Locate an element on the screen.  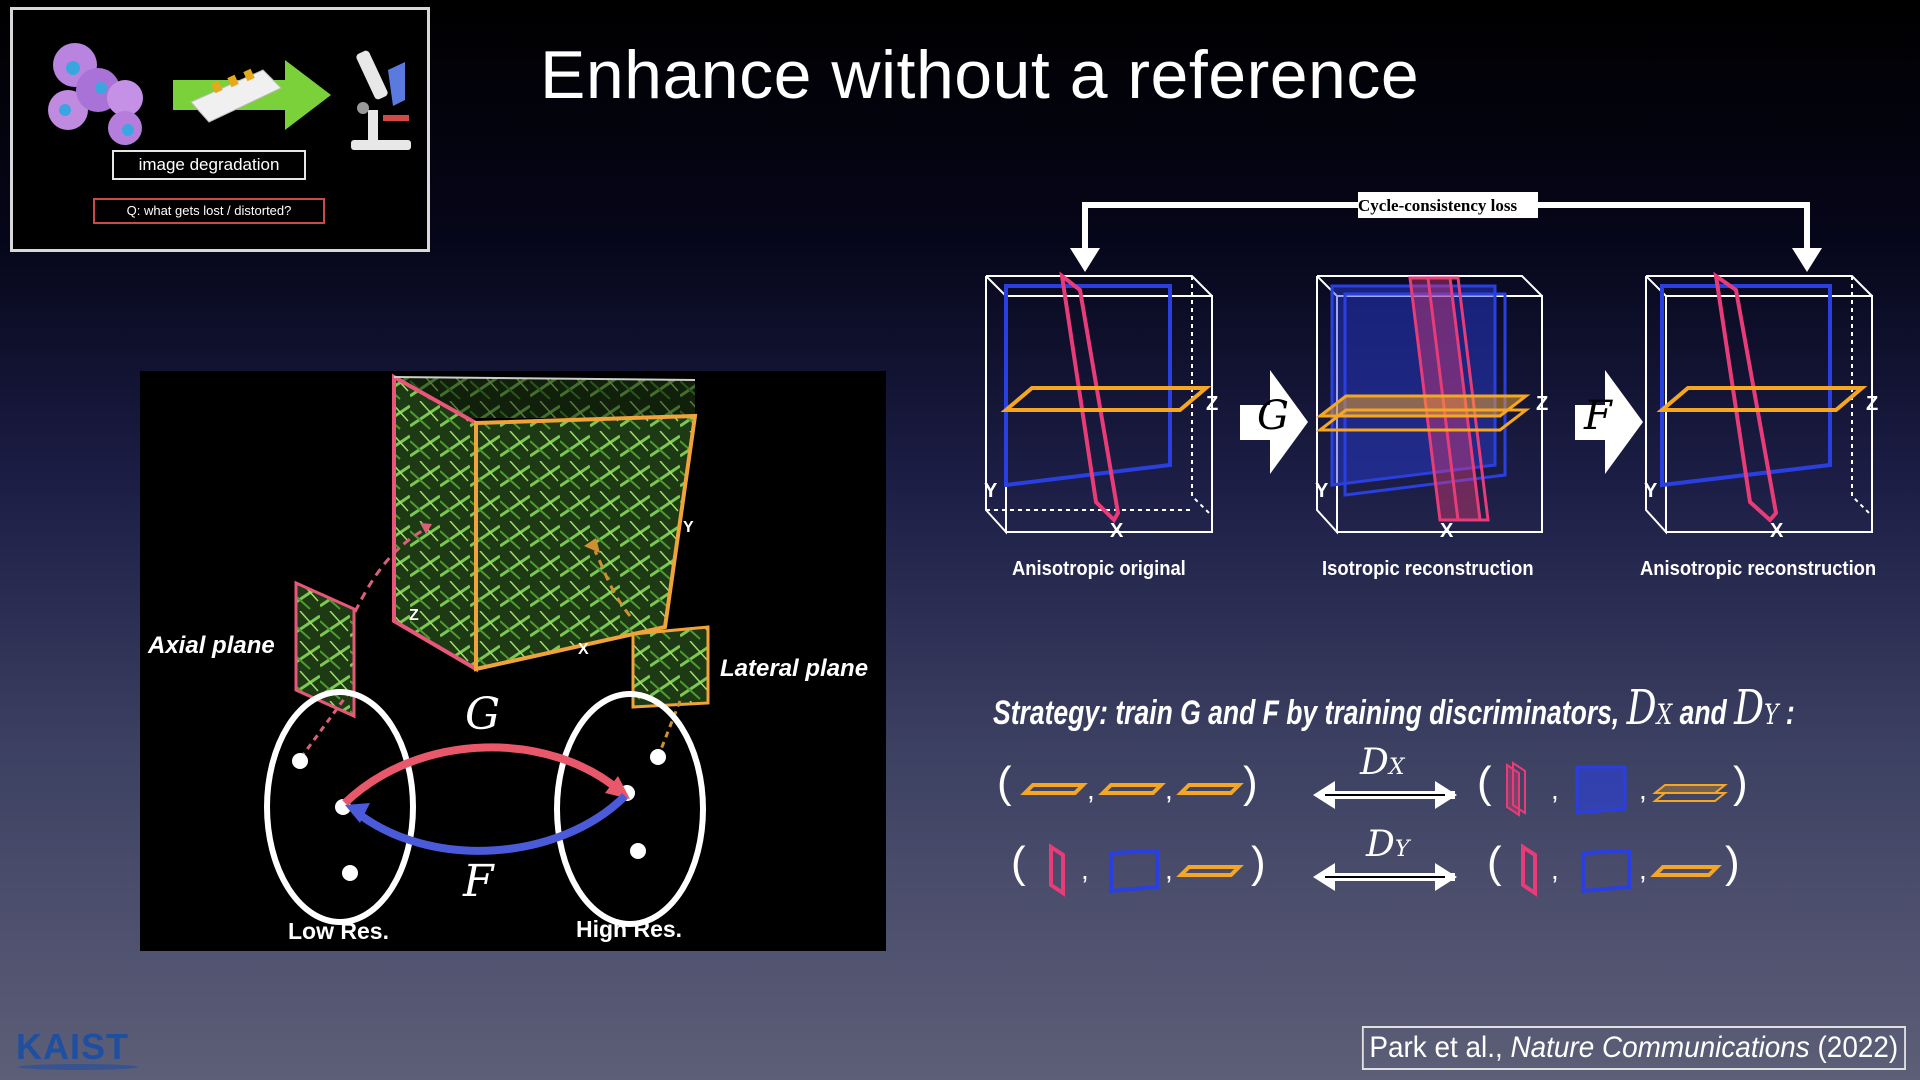
generator-g-arrow is located at coordinates (482, 774).